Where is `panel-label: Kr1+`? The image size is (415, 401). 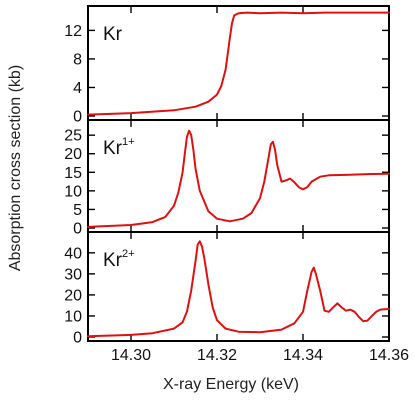 panel-label: Kr1+ is located at coordinates (119, 147).